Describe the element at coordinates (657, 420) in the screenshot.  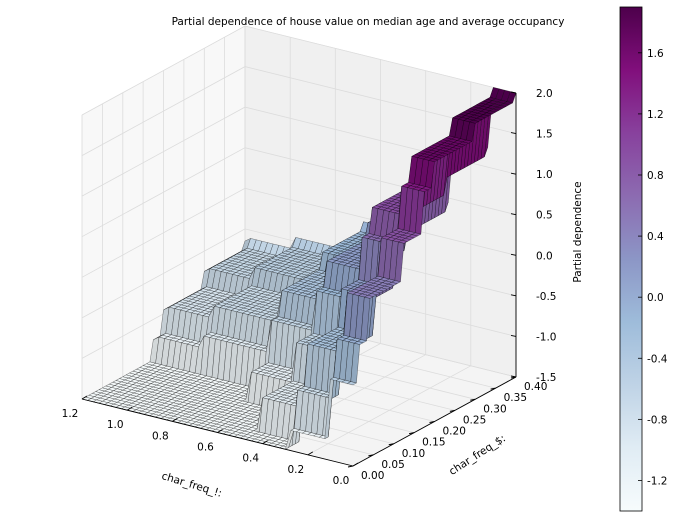
I see `colorbar-tick-label: -0.8` at that location.